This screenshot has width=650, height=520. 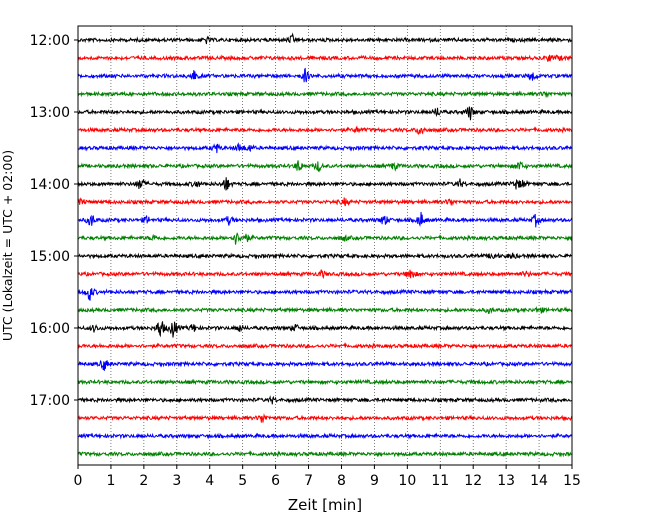 I want to click on x-tick-label: 9, so click(x=374, y=481).